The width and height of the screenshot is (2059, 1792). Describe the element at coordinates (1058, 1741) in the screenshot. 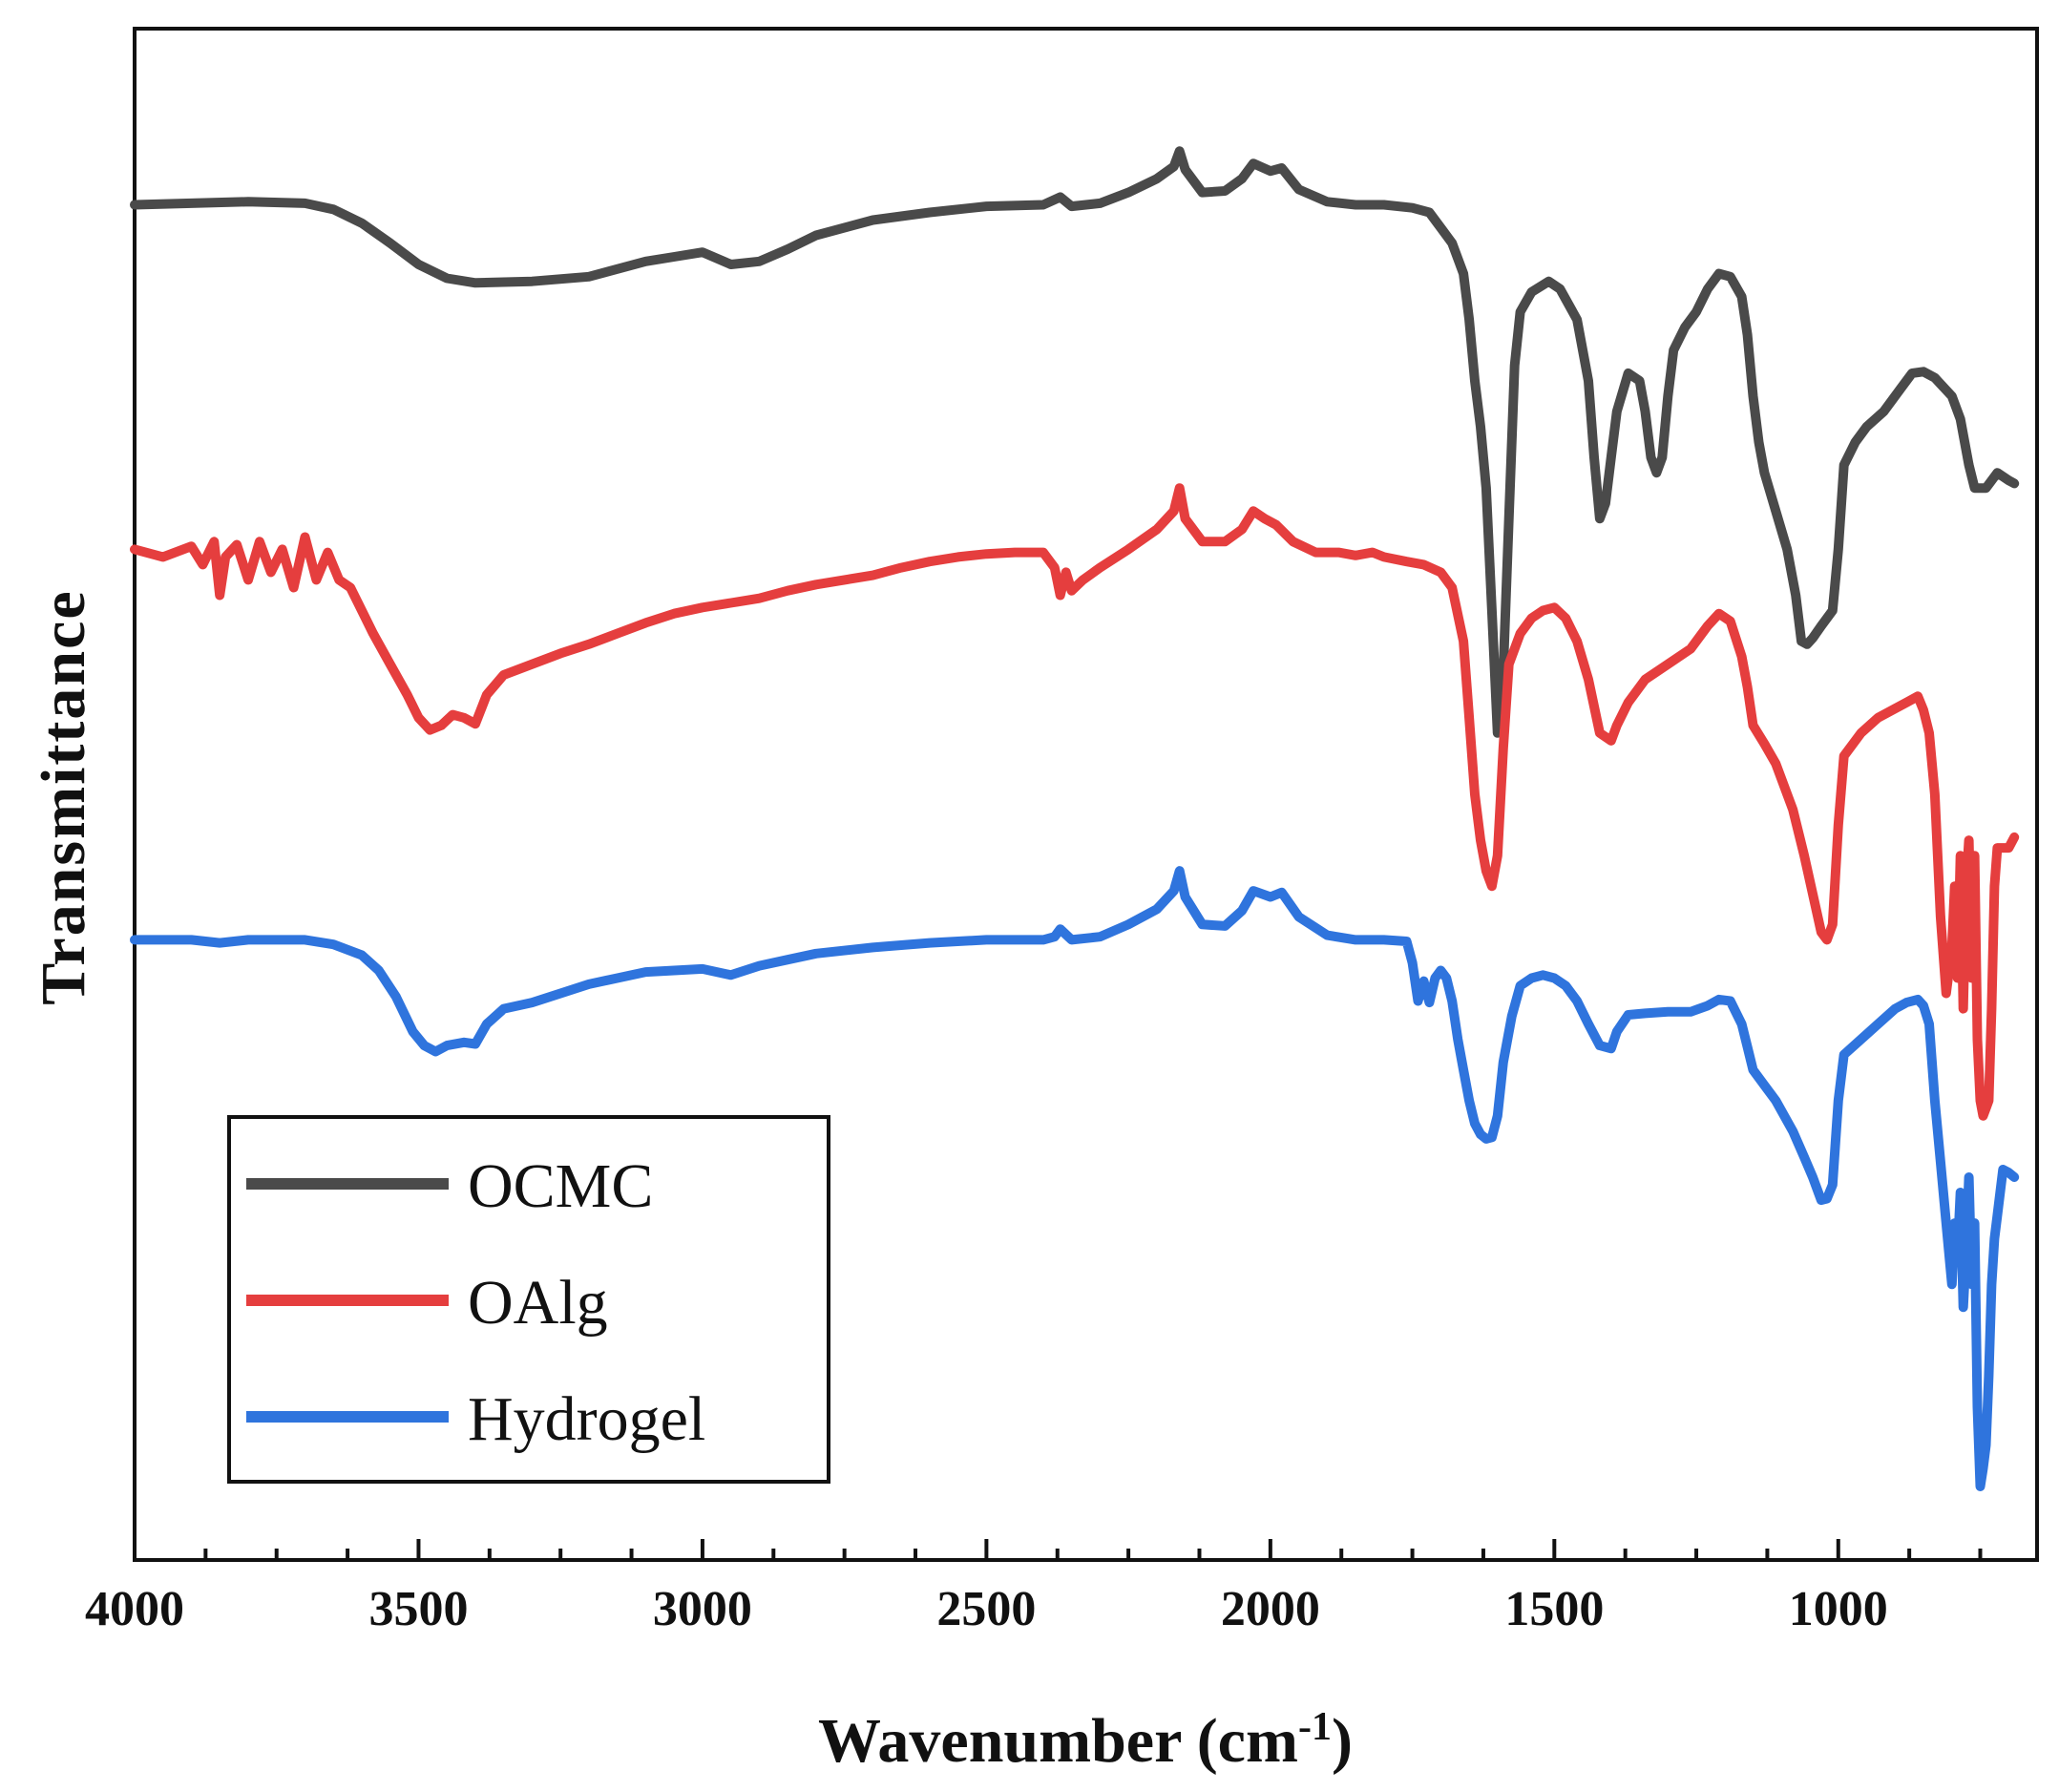

I see `x-axis-title-main: Wavenumber (cm` at that location.